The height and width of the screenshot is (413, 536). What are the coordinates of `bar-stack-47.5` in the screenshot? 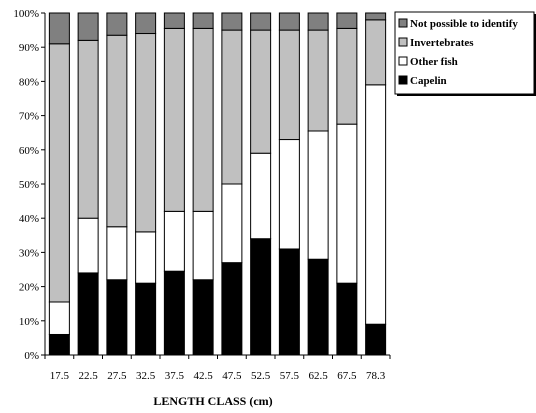 It's located at (232, 184).